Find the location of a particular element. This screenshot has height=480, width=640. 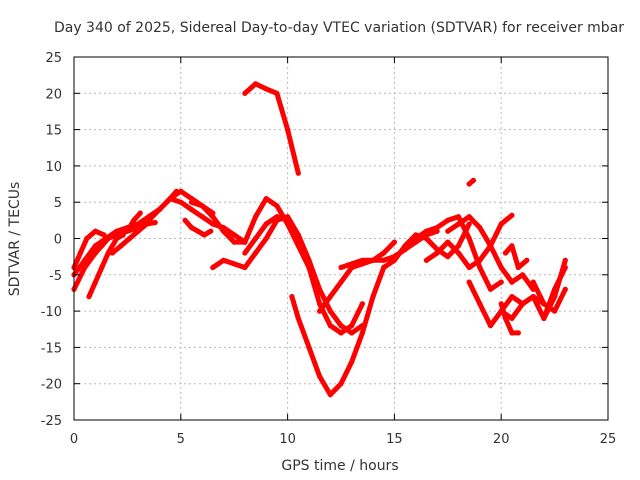

x-tick-label: 10 is located at coordinates (287, 439).